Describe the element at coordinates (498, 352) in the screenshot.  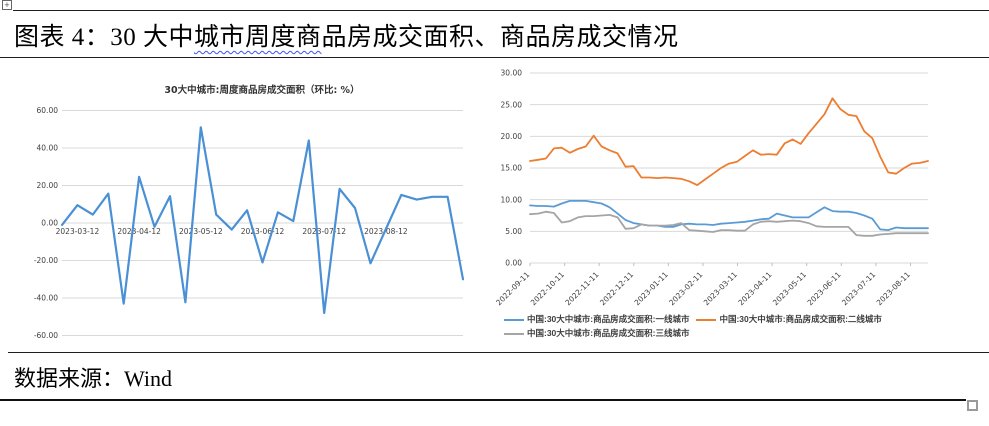
I see `source-divider-line` at that location.